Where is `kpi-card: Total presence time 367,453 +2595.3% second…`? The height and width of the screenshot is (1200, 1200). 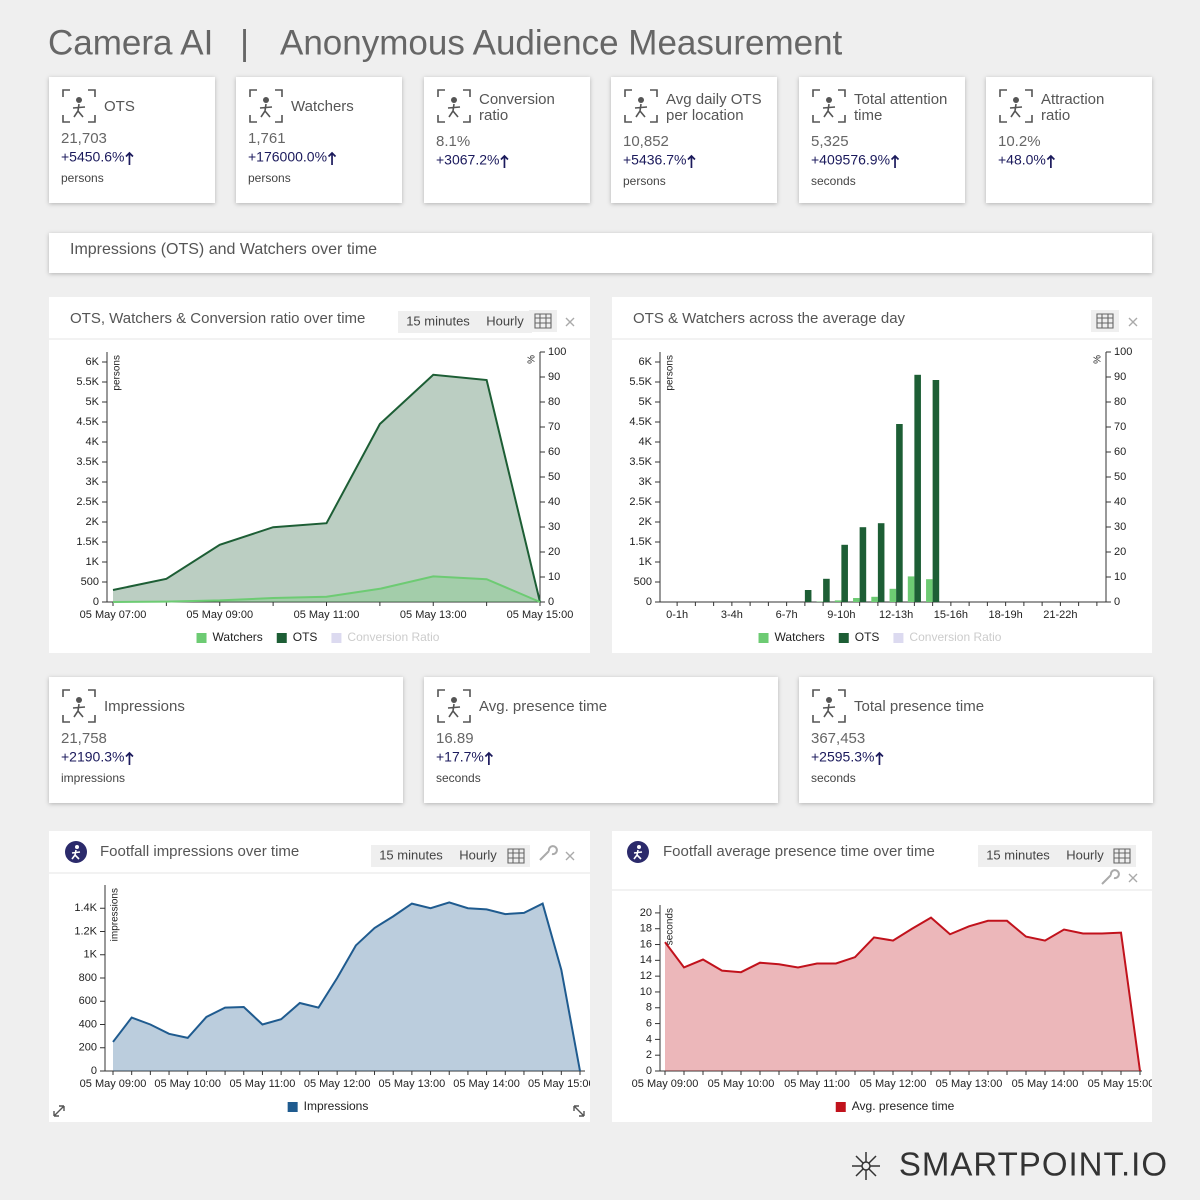 kpi-card: Total presence time 367,453 +2595.3% second… is located at coordinates (976, 740).